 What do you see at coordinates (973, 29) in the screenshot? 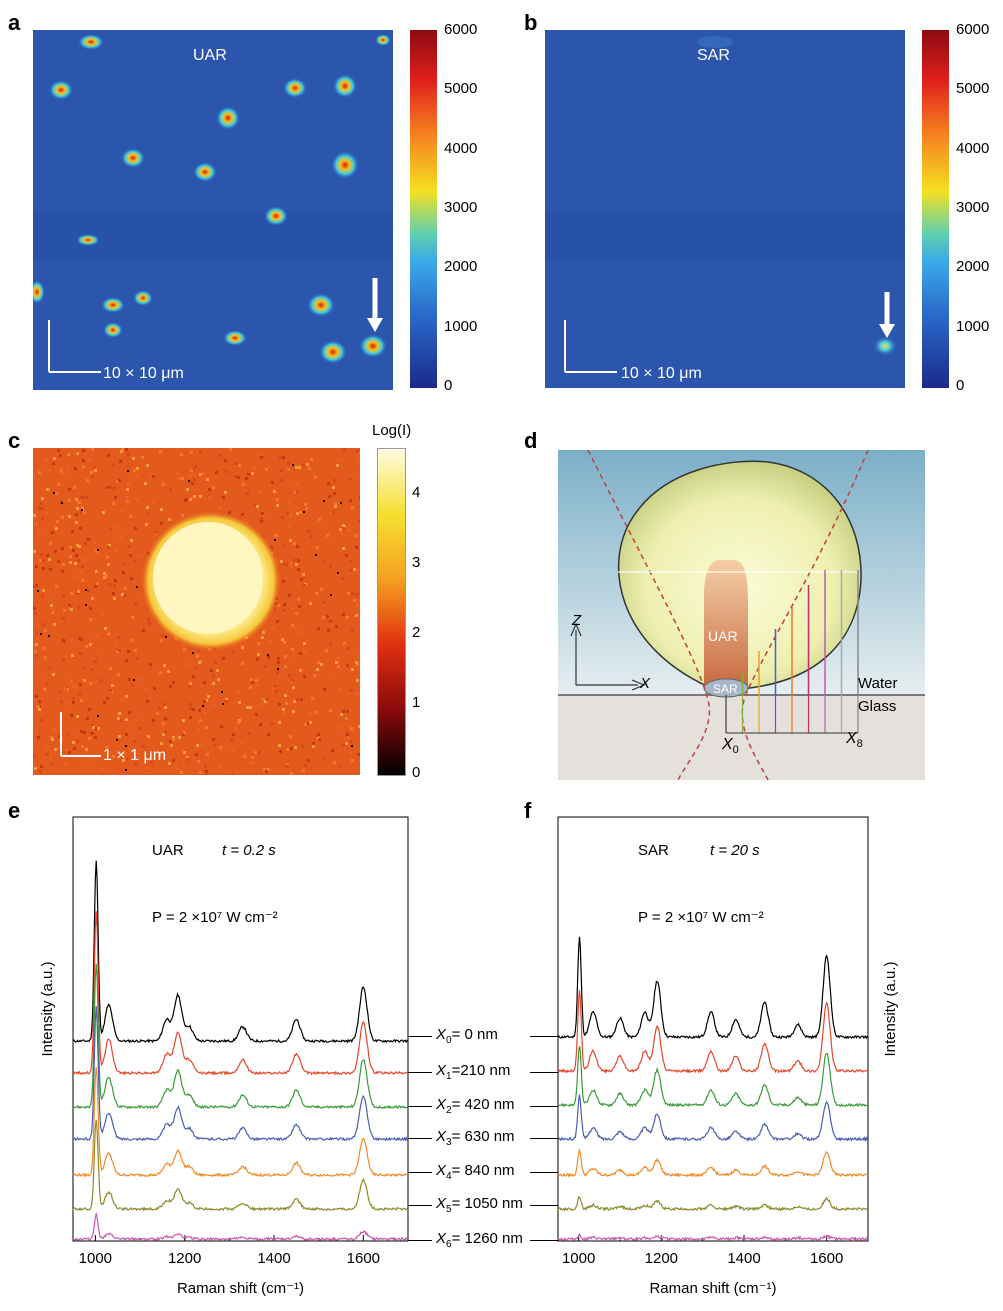
I see `colorbar-b-tick: 6000` at bounding box center [973, 29].